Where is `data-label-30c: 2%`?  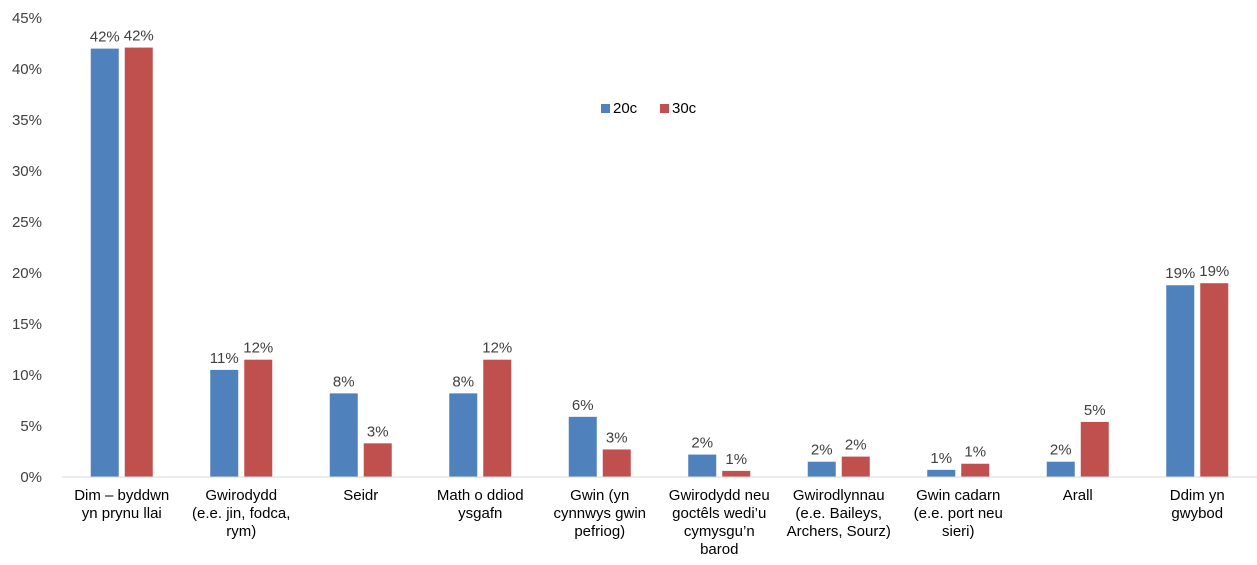 data-label-30c: 2% is located at coordinates (856, 445).